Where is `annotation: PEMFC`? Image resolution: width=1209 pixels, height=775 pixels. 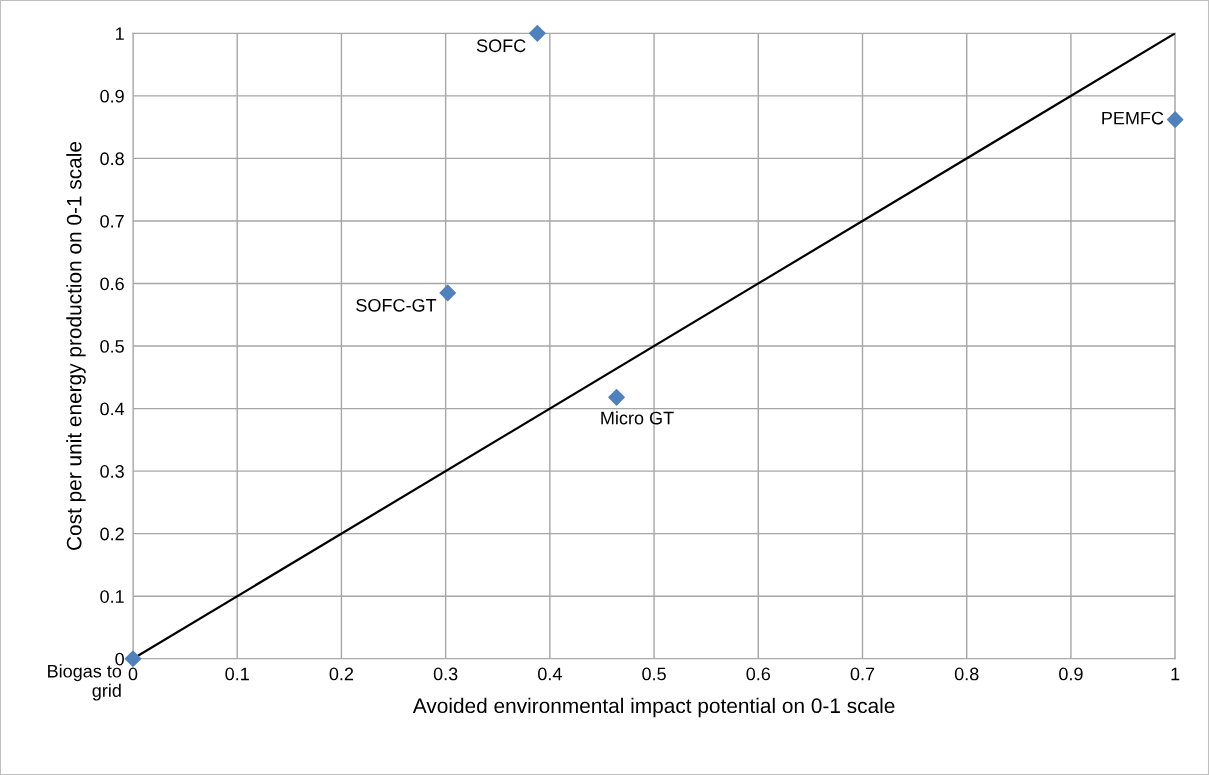
annotation: PEMFC is located at coordinates (1133, 118).